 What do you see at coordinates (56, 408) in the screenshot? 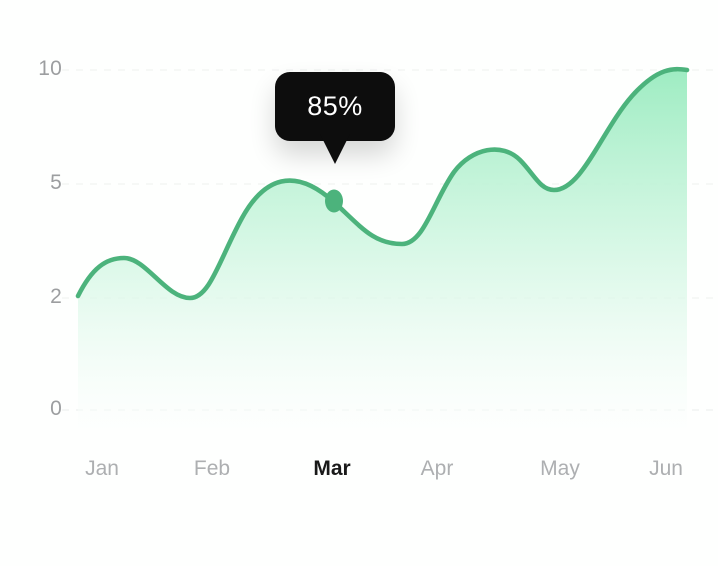
I see `y-axis-tick-label: 0` at bounding box center [56, 408].